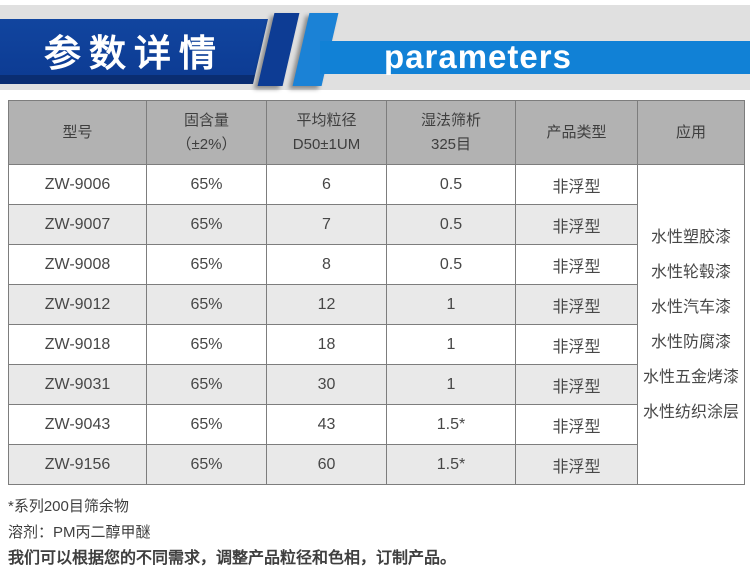 Image resolution: width=750 pixels, height=588 pixels. I want to click on column-header-line2: （±2%）, so click(206, 144).